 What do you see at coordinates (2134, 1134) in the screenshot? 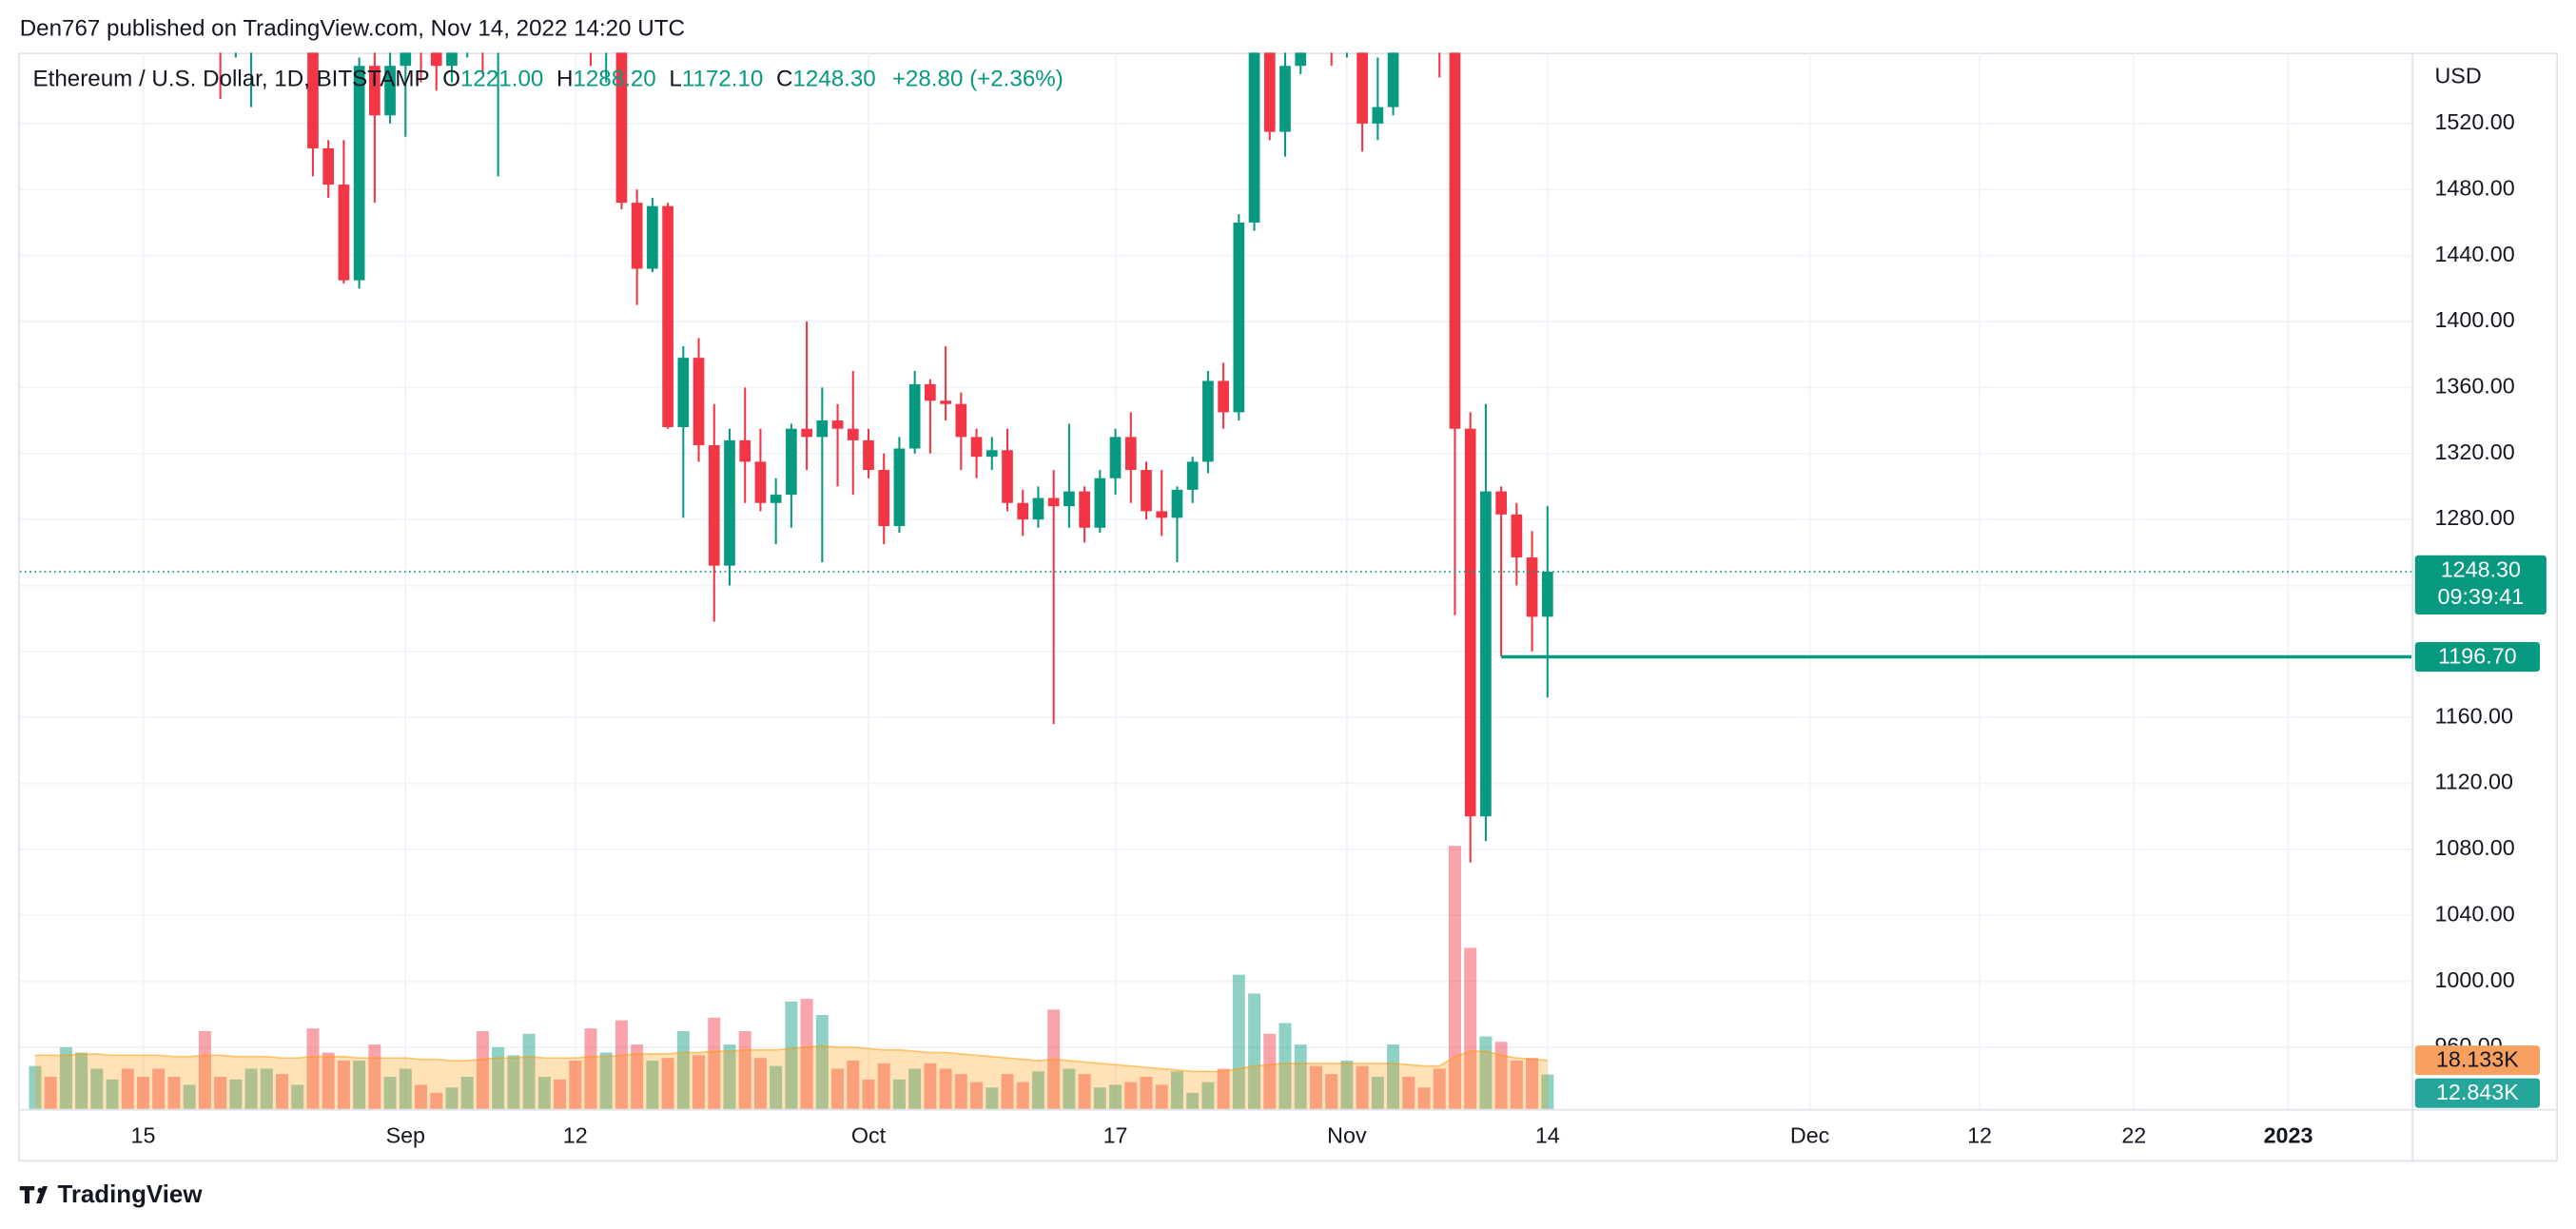
I see `x-tick-label: 22` at bounding box center [2134, 1134].